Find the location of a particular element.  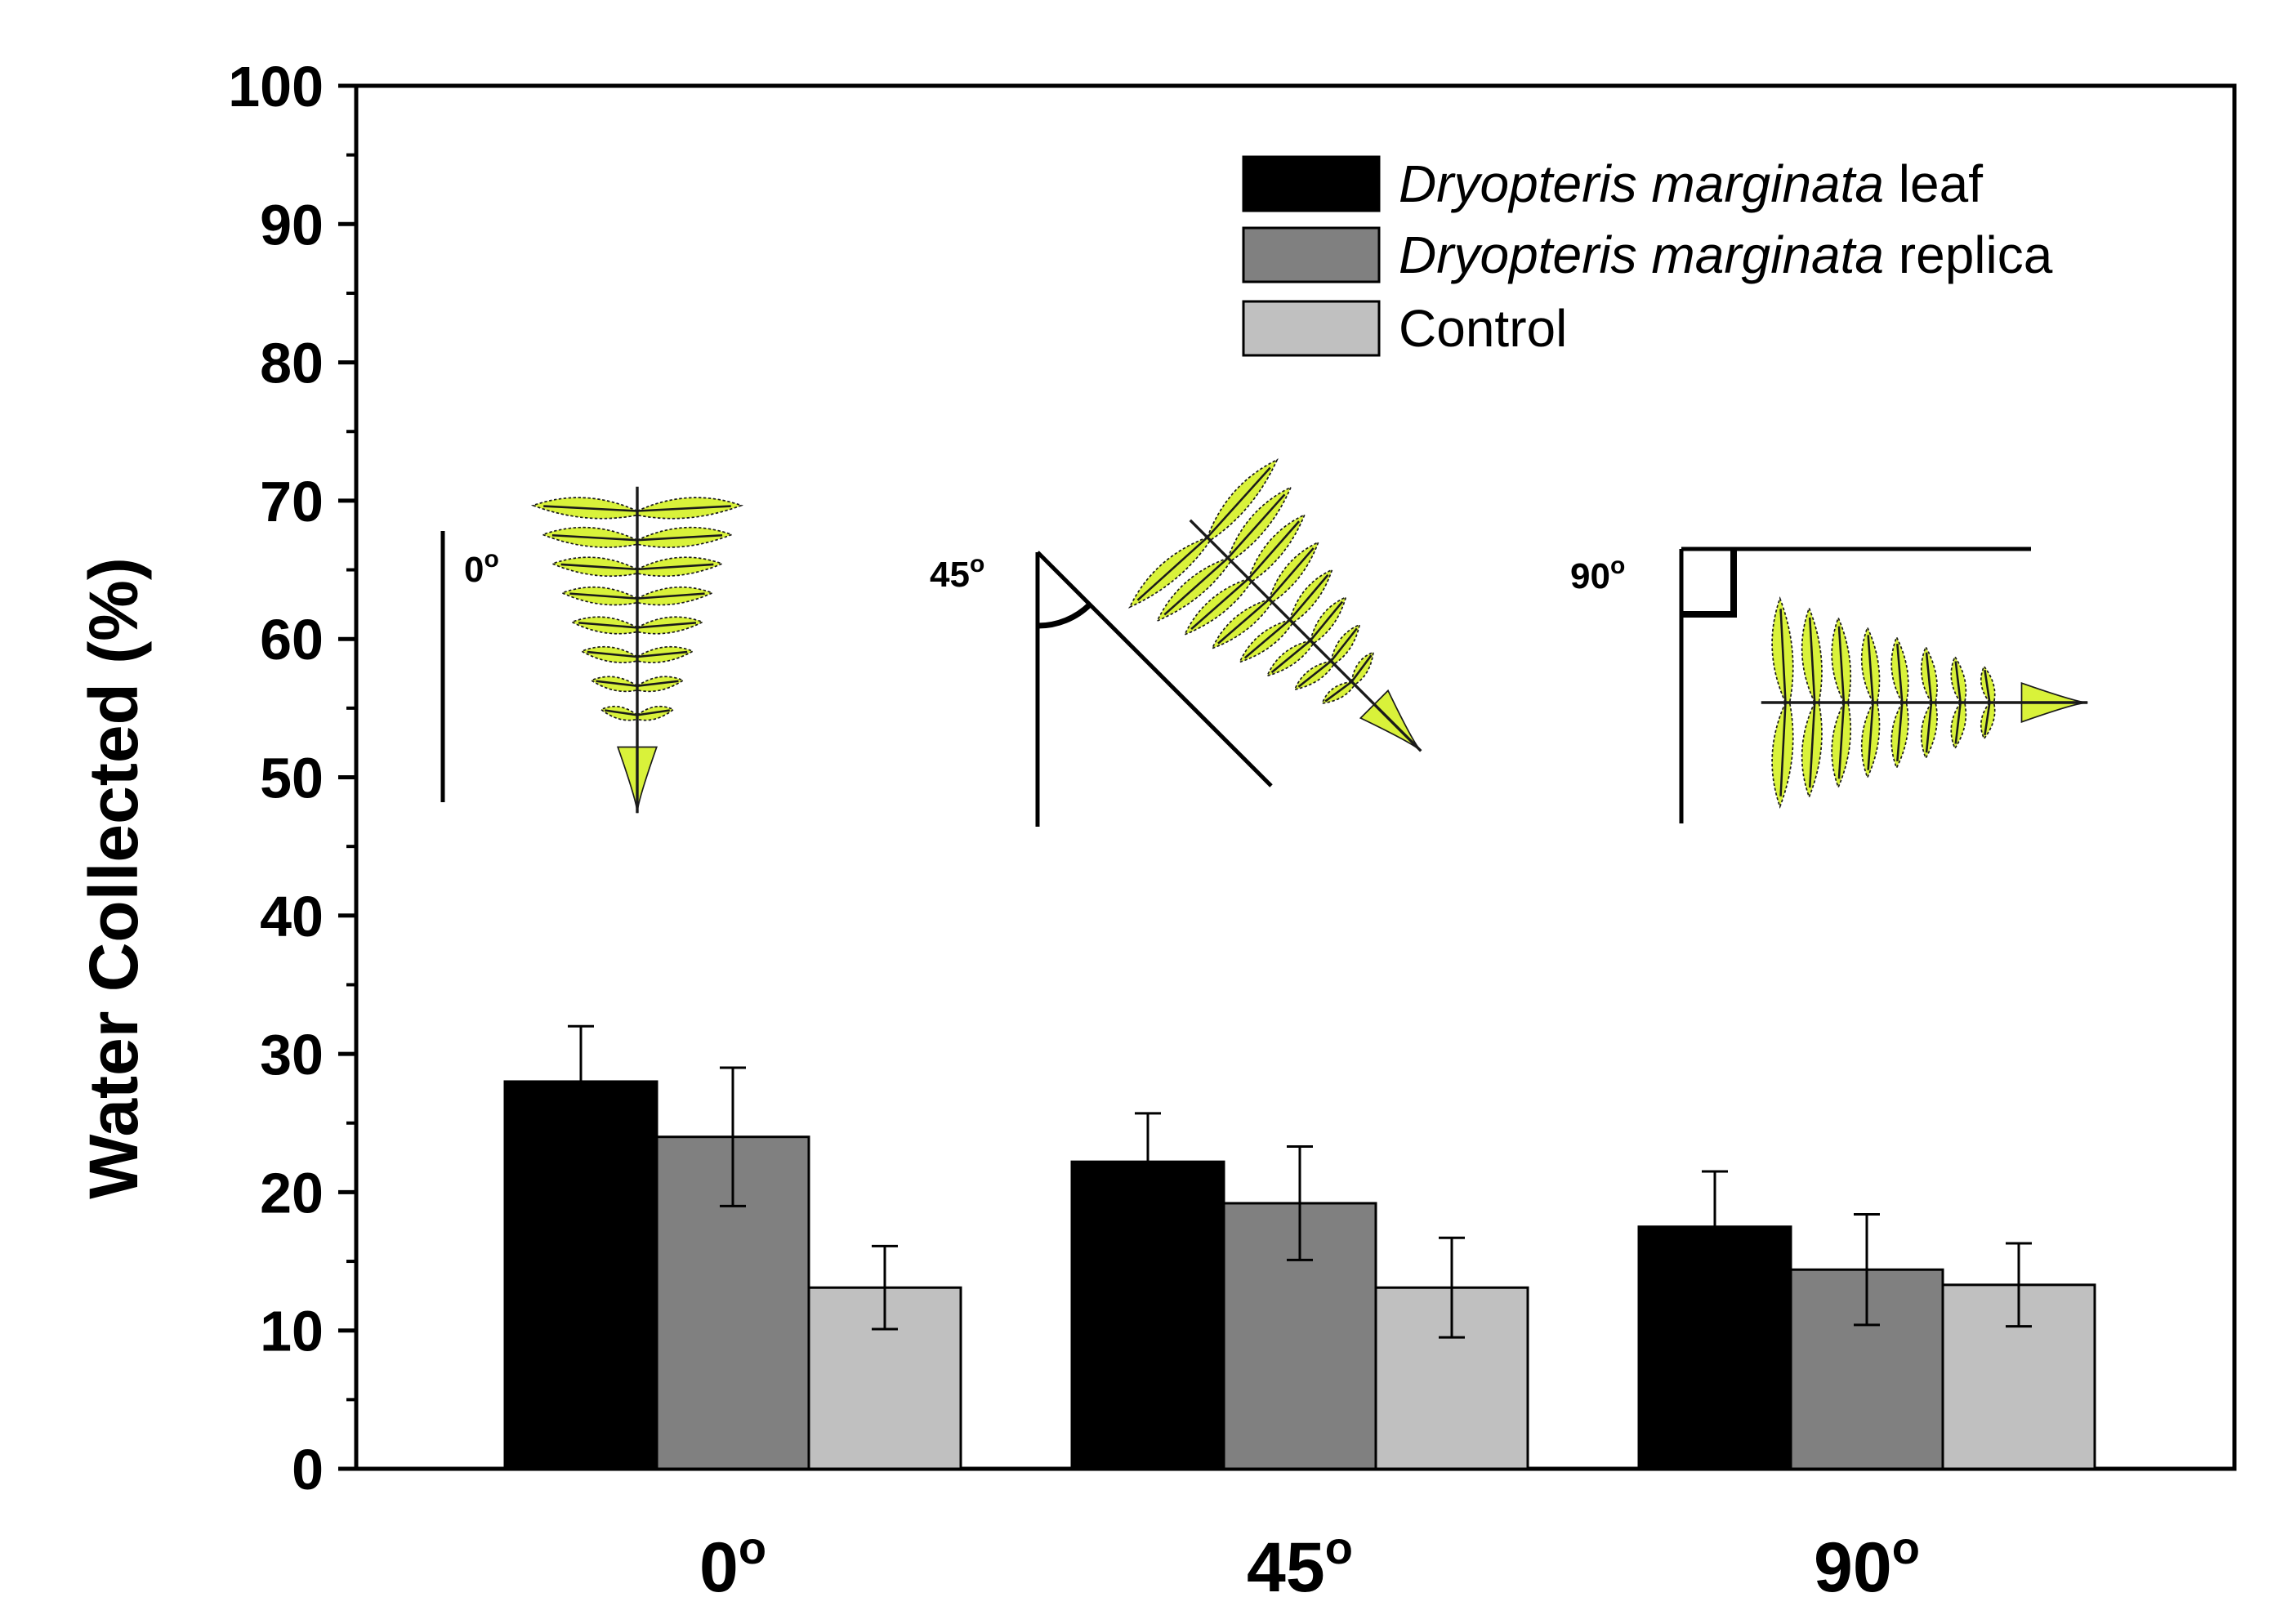

y-tick-label: 90 is located at coordinates (292, 225).